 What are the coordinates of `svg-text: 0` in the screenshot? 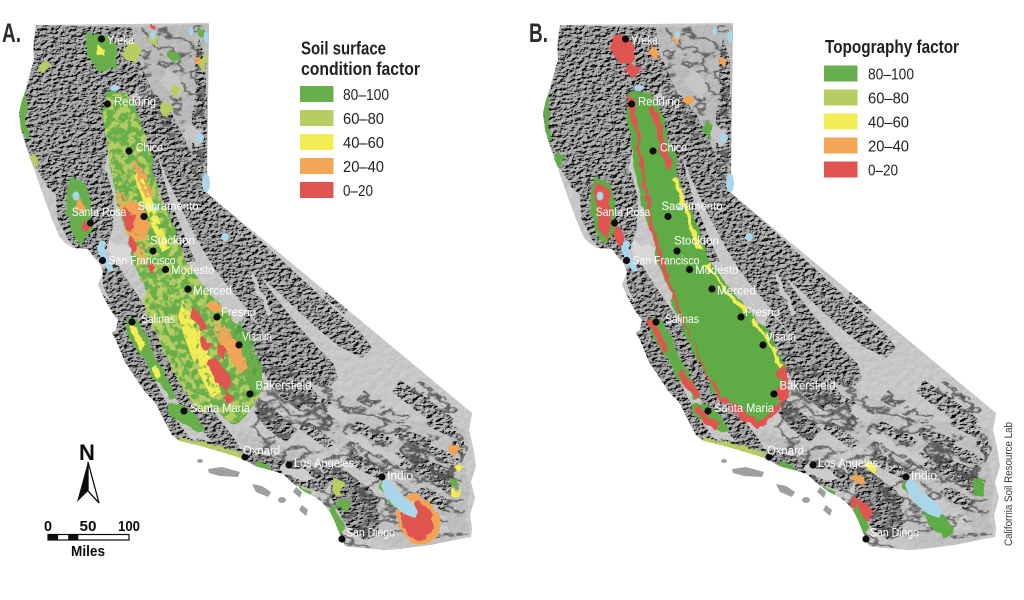 It's located at (48, 526).